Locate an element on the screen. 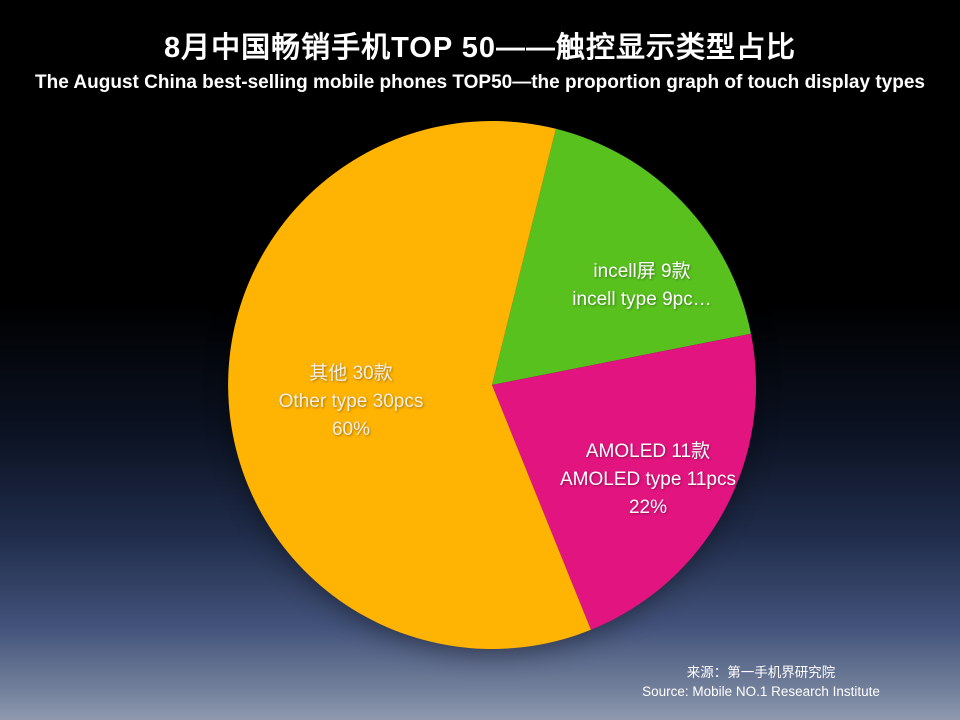 The height and width of the screenshot is (720, 960). pie-label-other-zh: 其他 30款 is located at coordinates (351, 373).